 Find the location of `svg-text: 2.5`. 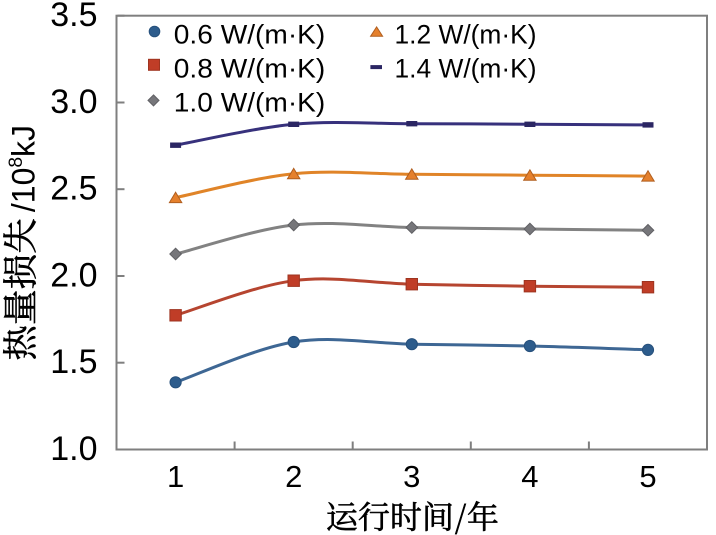

svg-text: 2.5 is located at coordinates (73, 189).